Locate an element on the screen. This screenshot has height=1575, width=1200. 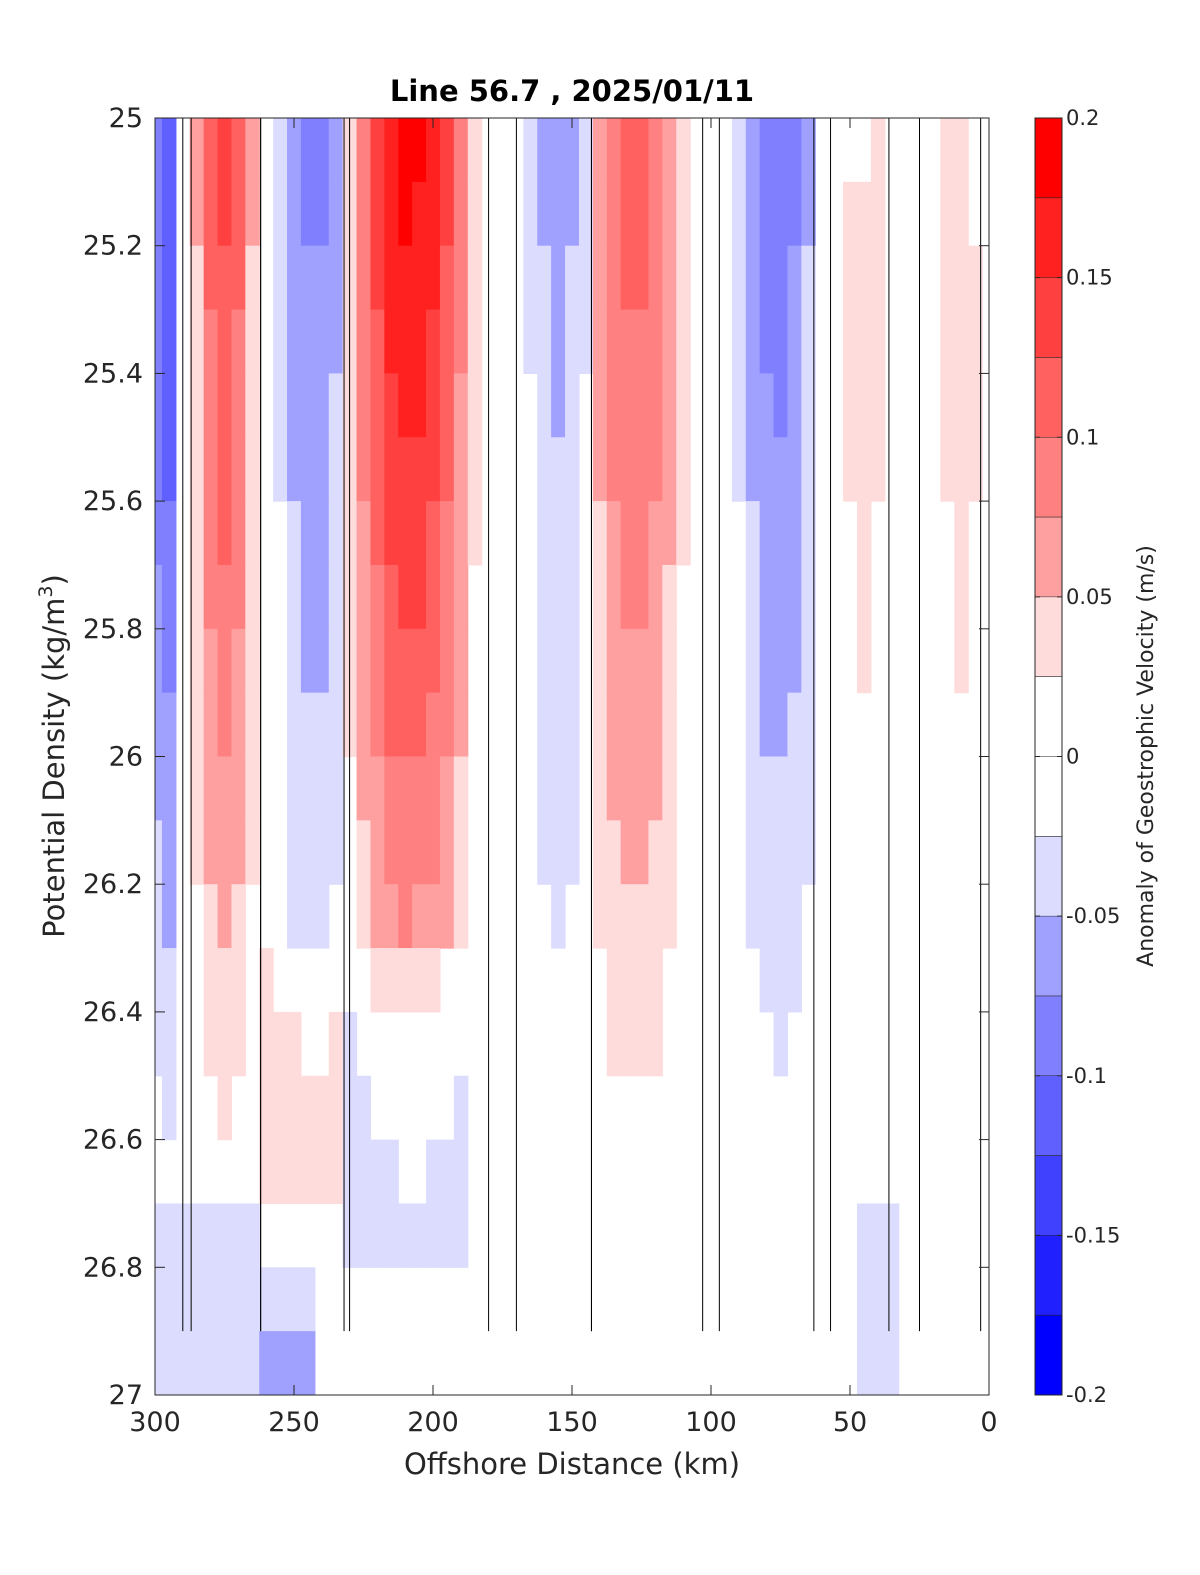
x-tick-label: 50 is located at coordinates (850, 1422).